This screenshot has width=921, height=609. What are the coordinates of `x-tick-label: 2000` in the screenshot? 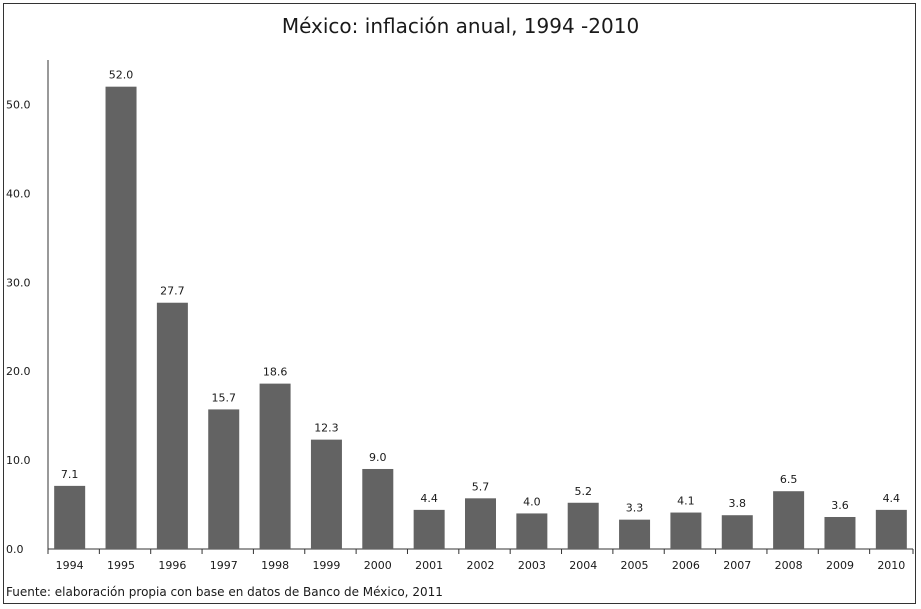 It's located at (378, 565).